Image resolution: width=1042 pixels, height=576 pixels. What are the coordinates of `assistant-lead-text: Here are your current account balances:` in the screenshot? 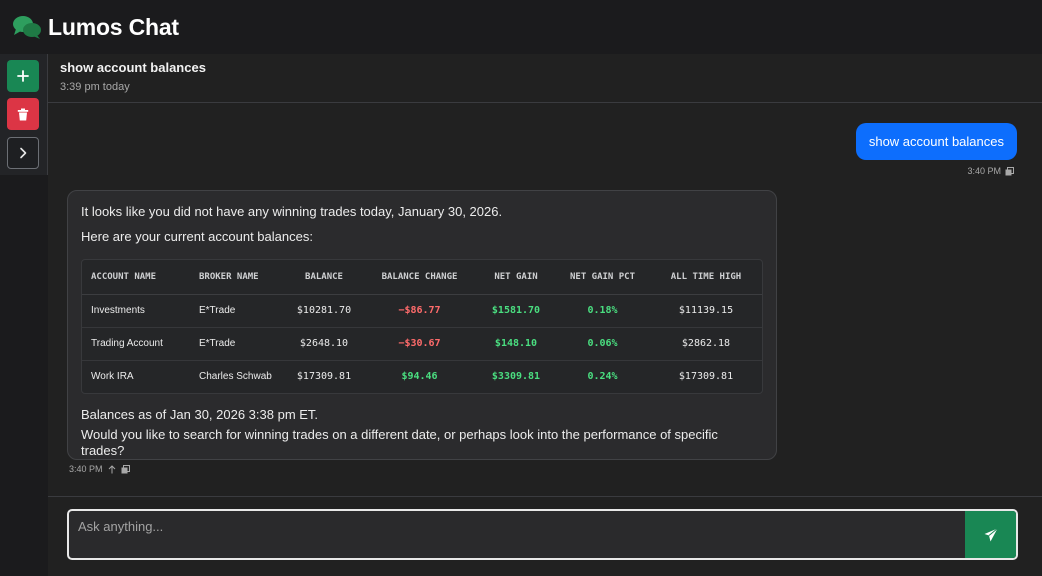 It's located at (197, 236).